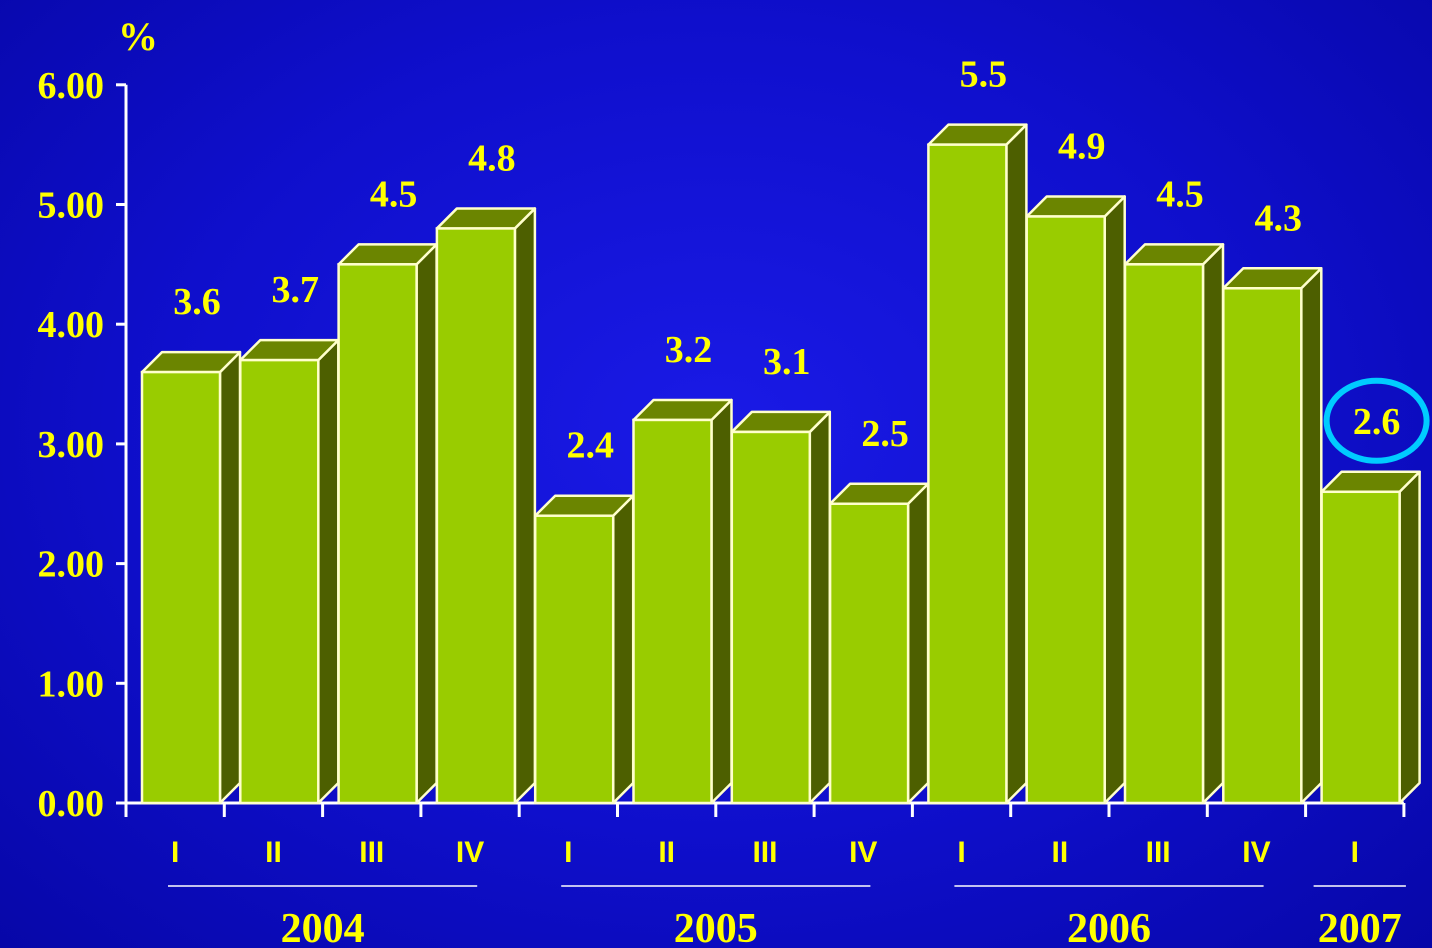 This screenshot has width=1432, height=948. I want to click on year-group-labels: 2004 2005 2006 2007, so click(787, 916).